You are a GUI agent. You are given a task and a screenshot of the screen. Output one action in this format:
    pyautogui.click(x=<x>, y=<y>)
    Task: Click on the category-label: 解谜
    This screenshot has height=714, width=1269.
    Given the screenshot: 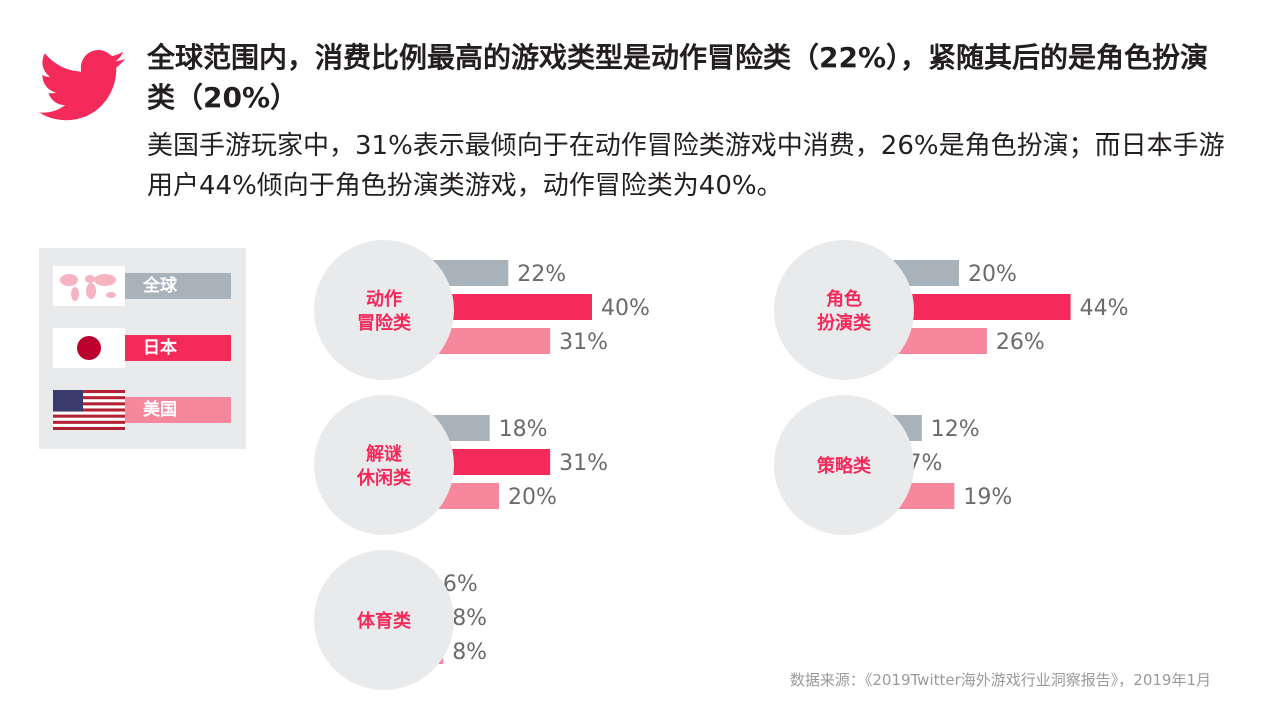 What is the action you would take?
    pyautogui.click(x=384, y=454)
    